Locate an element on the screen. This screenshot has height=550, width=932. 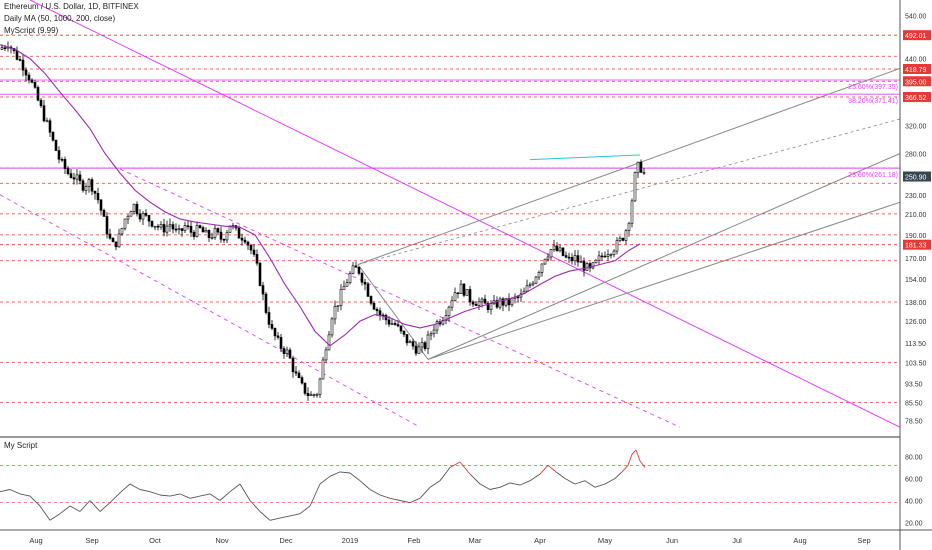
time-tick-label: Feb is located at coordinates (414, 540).